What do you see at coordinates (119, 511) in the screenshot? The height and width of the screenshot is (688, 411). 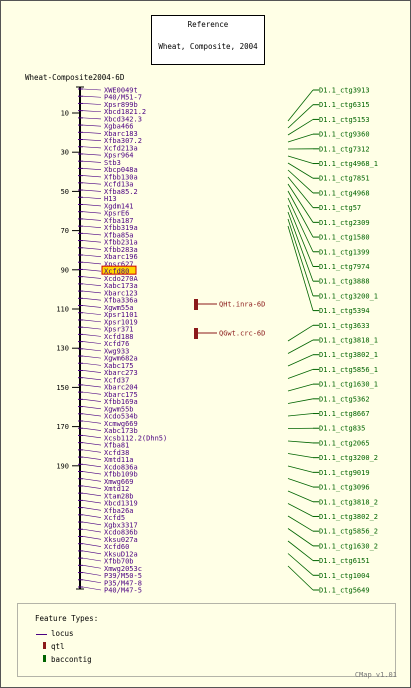 I see `locus-label: Xfba26a` at bounding box center [119, 511].